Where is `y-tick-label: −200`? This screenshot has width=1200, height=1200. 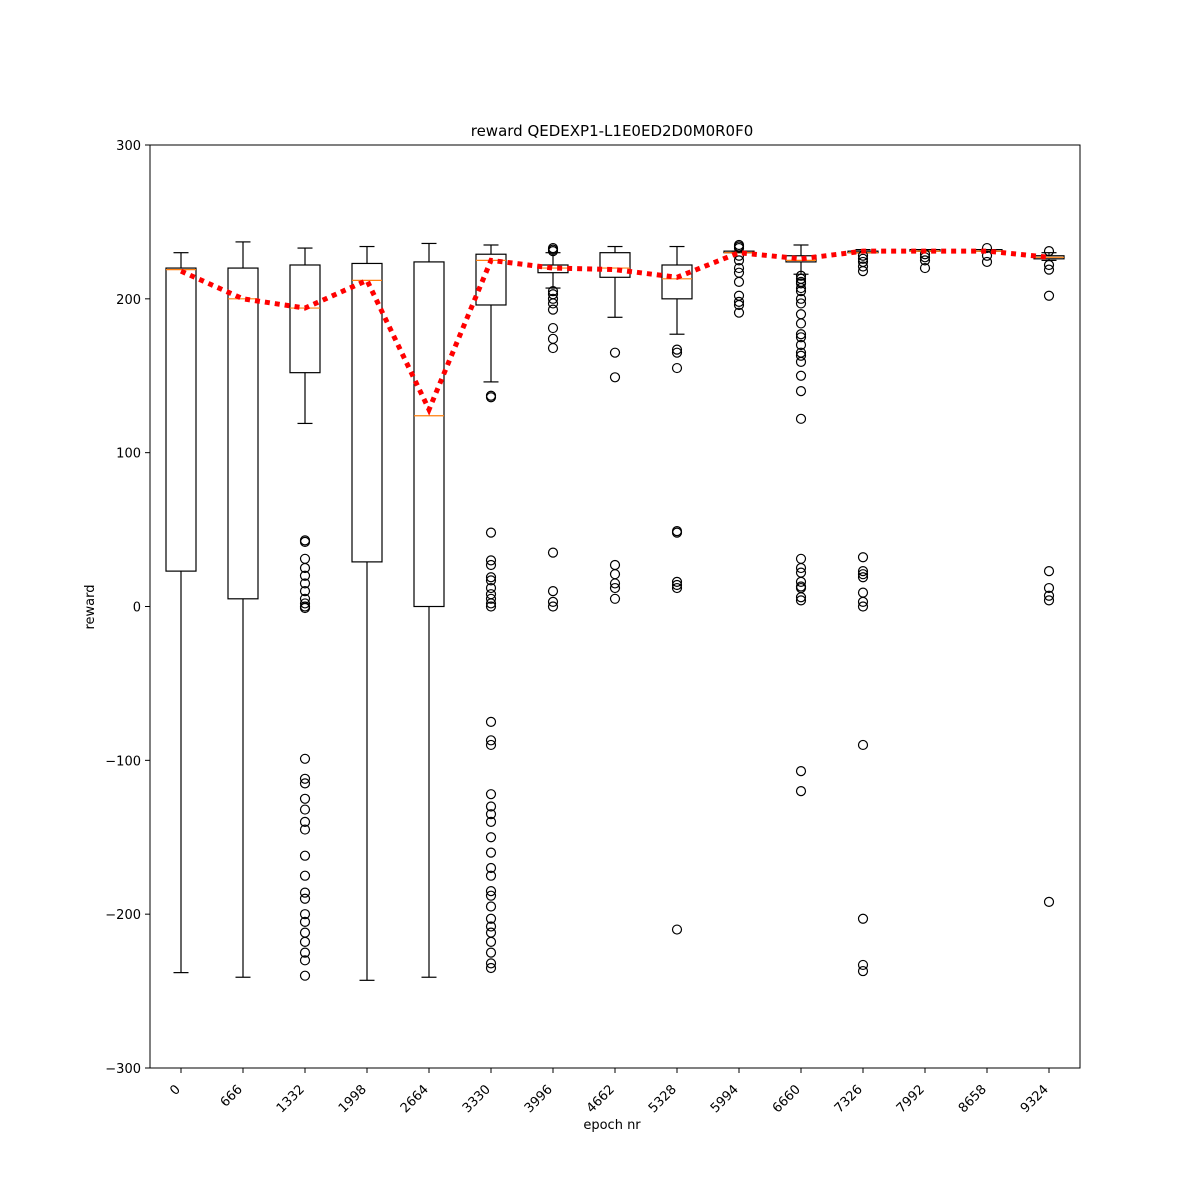 y-tick-label: −200 is located at coordinates (123, 915).